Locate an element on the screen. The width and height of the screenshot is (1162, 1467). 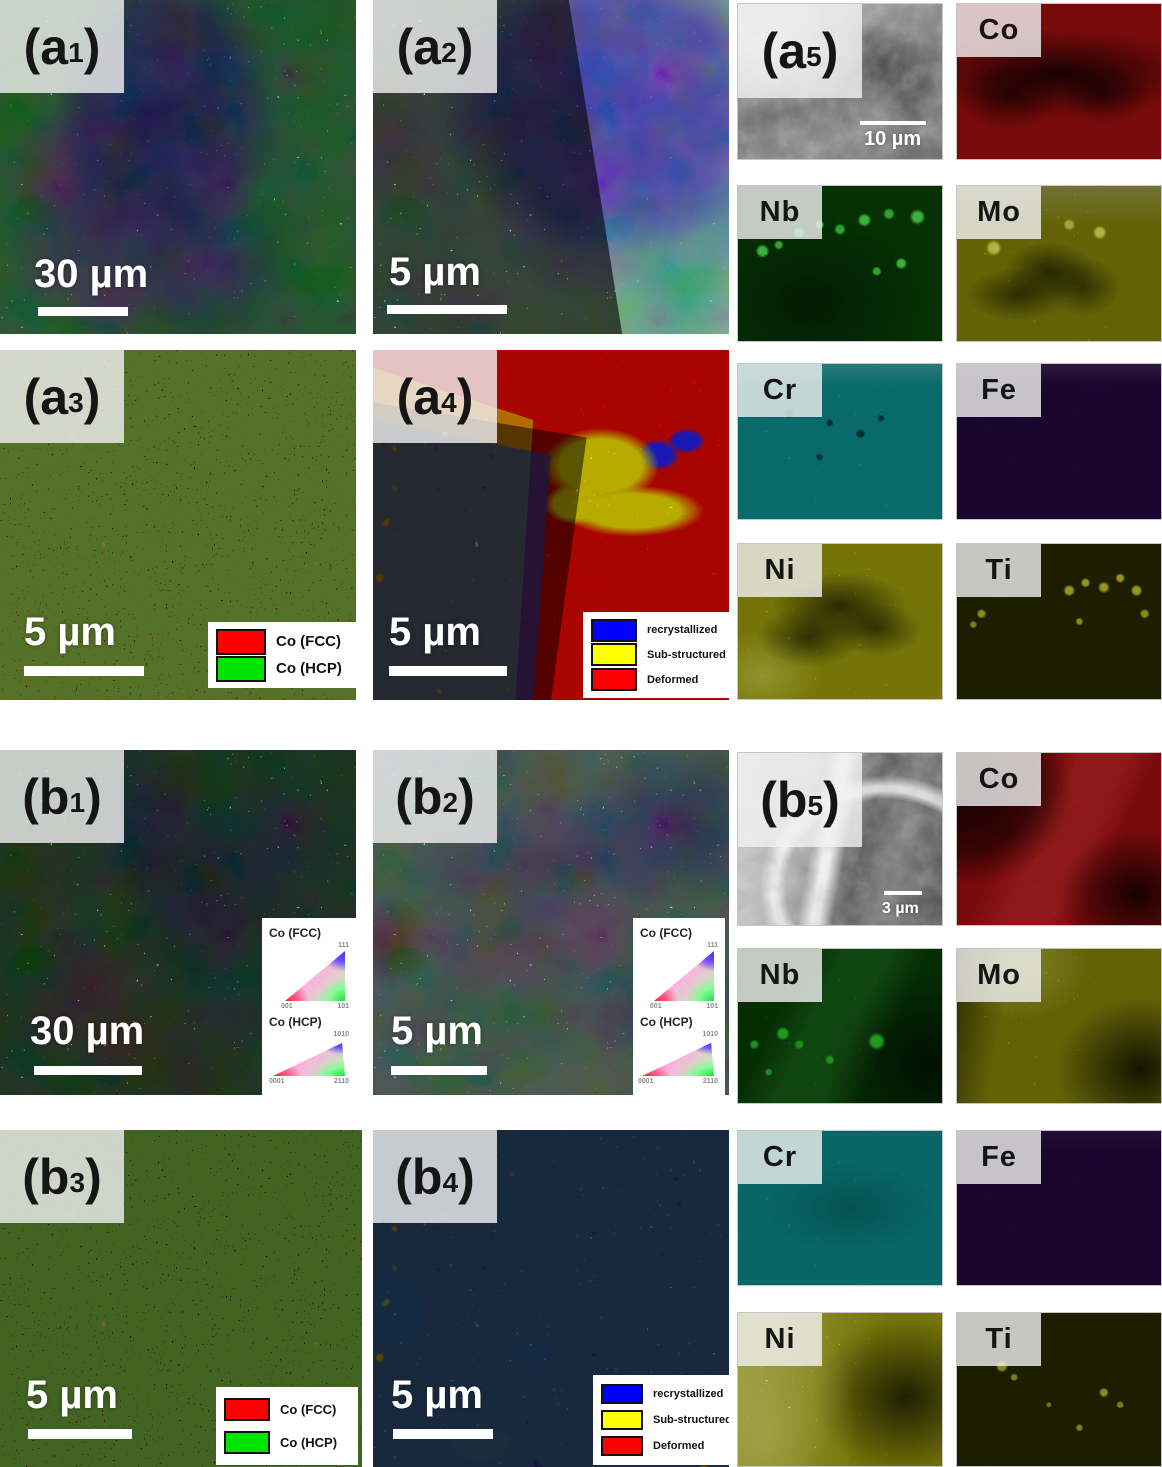
panel-label-chip: (b 1) is located at coordinates (62, 796).